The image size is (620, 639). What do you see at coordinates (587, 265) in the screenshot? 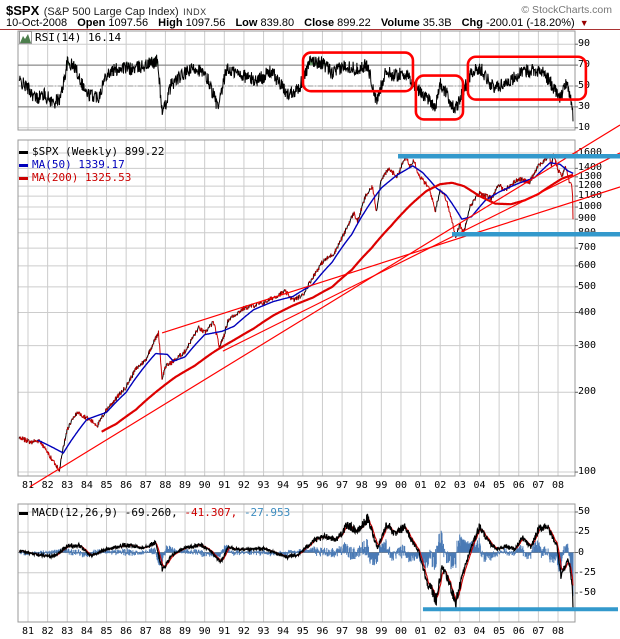
I see `price-y-tick-label: 600` at bounding box center [587, 265].